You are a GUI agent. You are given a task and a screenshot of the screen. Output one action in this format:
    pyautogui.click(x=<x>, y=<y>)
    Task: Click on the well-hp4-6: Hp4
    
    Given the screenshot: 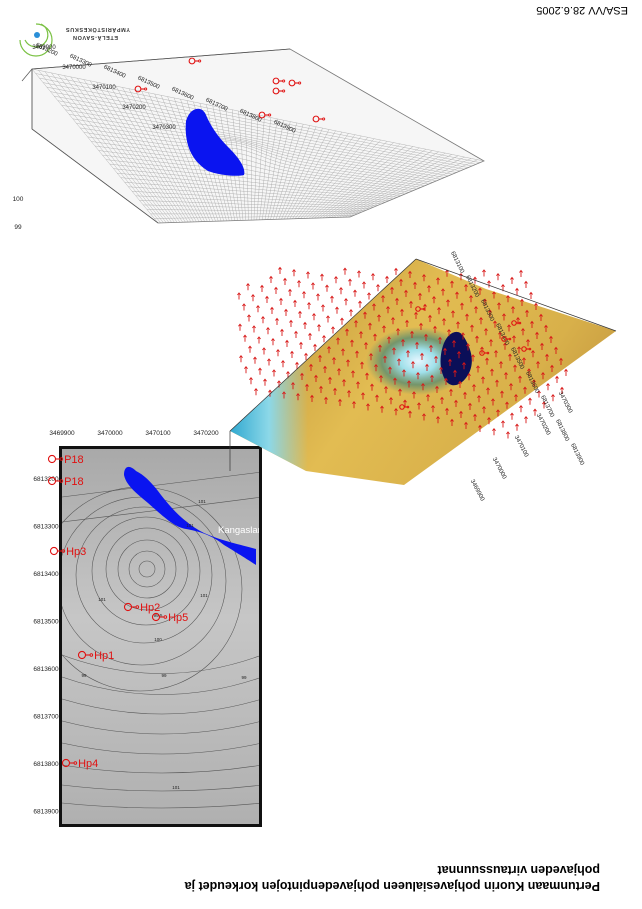 What is the action you would take?
    pyautogui.click(x=79, y=764)
    